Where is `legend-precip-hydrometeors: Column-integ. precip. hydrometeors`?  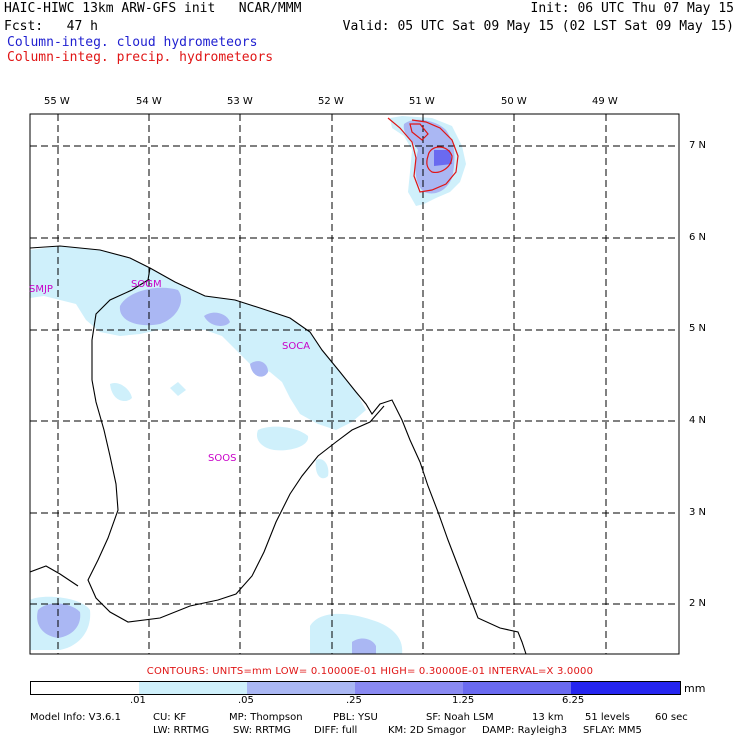 legend-precip-hydrometeors: Column-integ. precip. hydrometeors is located at coordinates (140, 57).